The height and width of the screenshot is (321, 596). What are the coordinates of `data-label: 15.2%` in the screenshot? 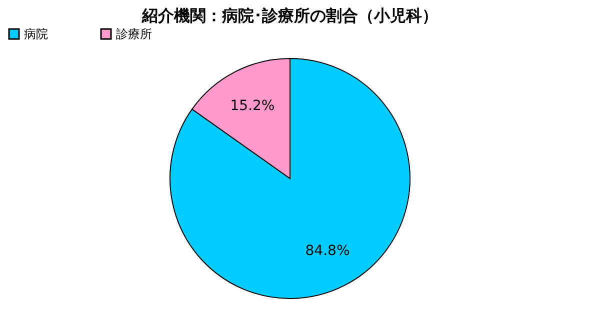 It's located at (252, 106).